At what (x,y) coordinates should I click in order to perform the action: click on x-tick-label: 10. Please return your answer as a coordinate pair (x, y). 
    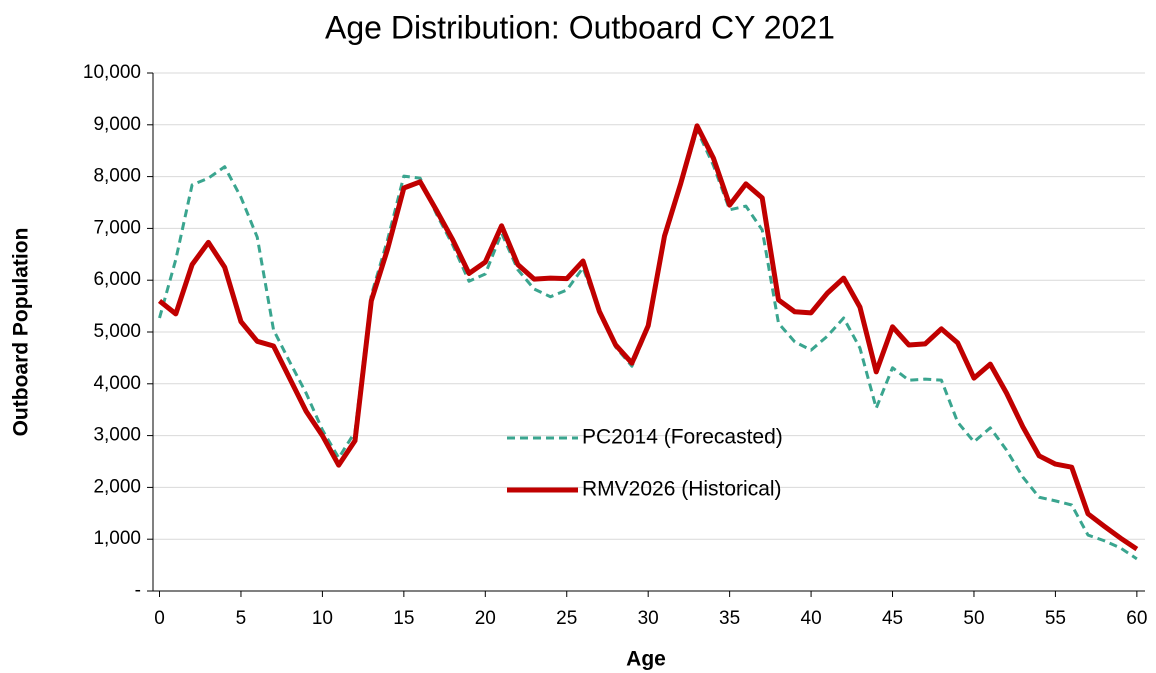
    Looking at the image, I should click on (322, 618).